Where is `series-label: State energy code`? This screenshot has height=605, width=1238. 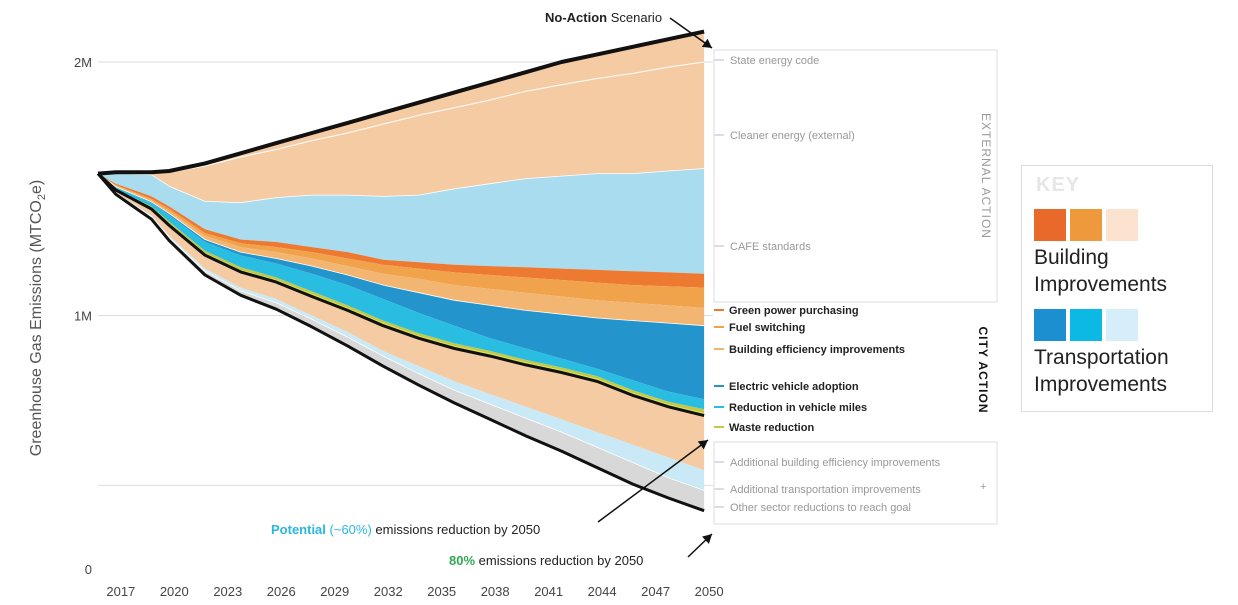
series-label: State energy code is located at coordinates (774, 61).